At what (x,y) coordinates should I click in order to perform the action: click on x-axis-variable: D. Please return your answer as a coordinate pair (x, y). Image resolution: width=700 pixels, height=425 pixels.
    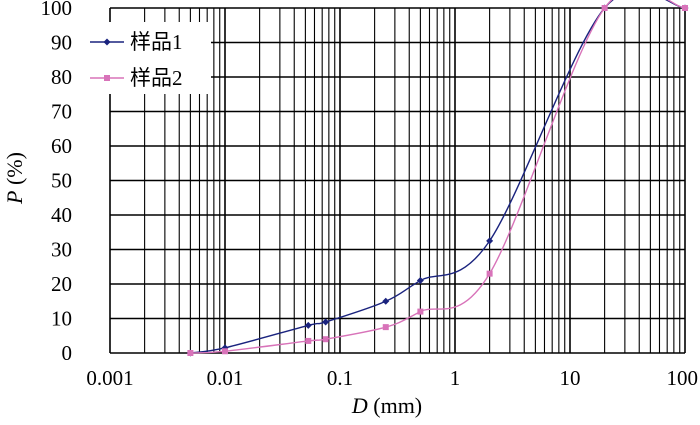
    Looking at the image, I should click on (359, 405).